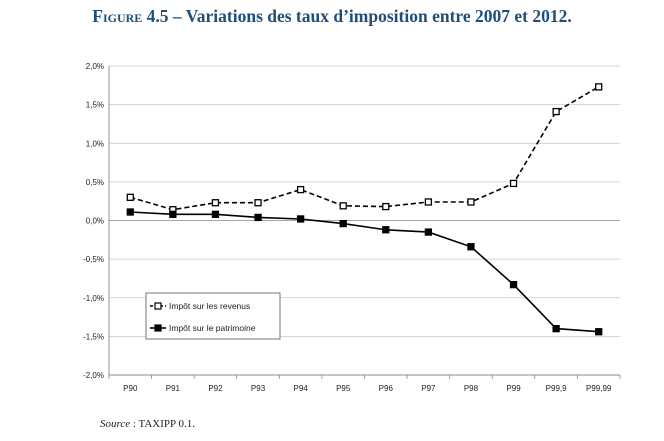 This screenshot has height=441, width=664. Describe the element at coordinates (343, 388) in the screenshot. I see `x-tick-label: P95` at that location.